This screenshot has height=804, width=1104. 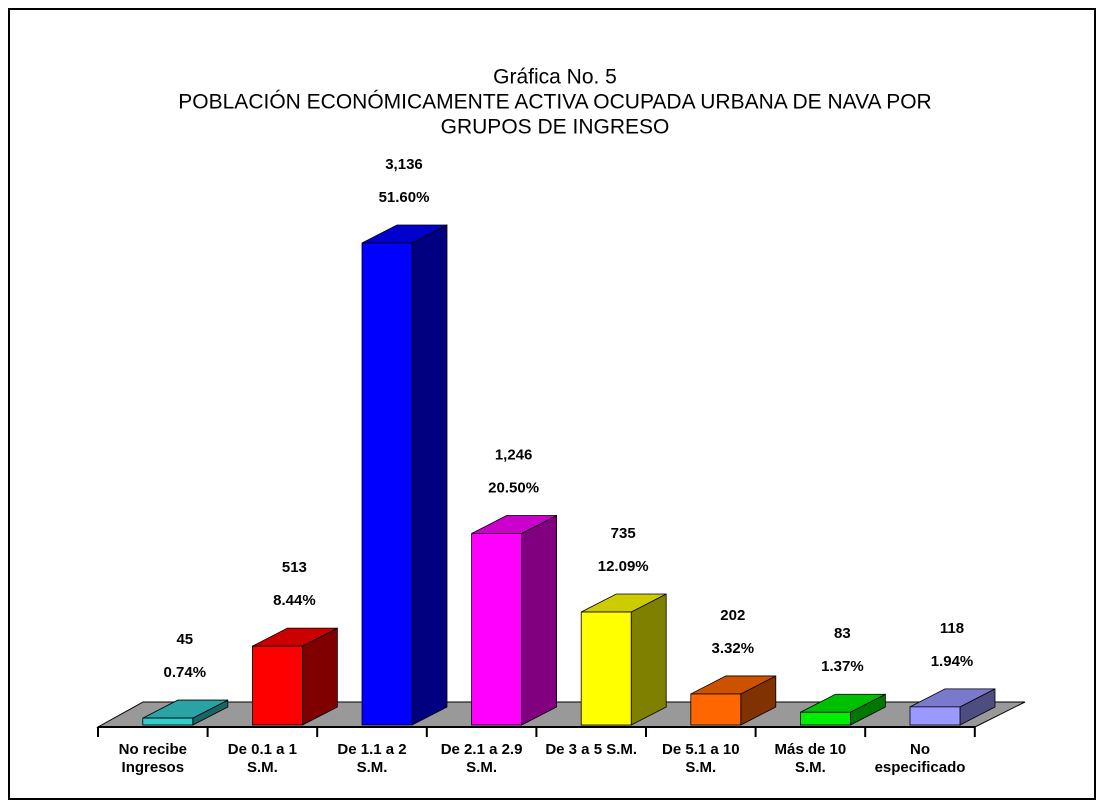 I want to click on chart-title: Gráfica No. 5, so click(x=555, y=77).